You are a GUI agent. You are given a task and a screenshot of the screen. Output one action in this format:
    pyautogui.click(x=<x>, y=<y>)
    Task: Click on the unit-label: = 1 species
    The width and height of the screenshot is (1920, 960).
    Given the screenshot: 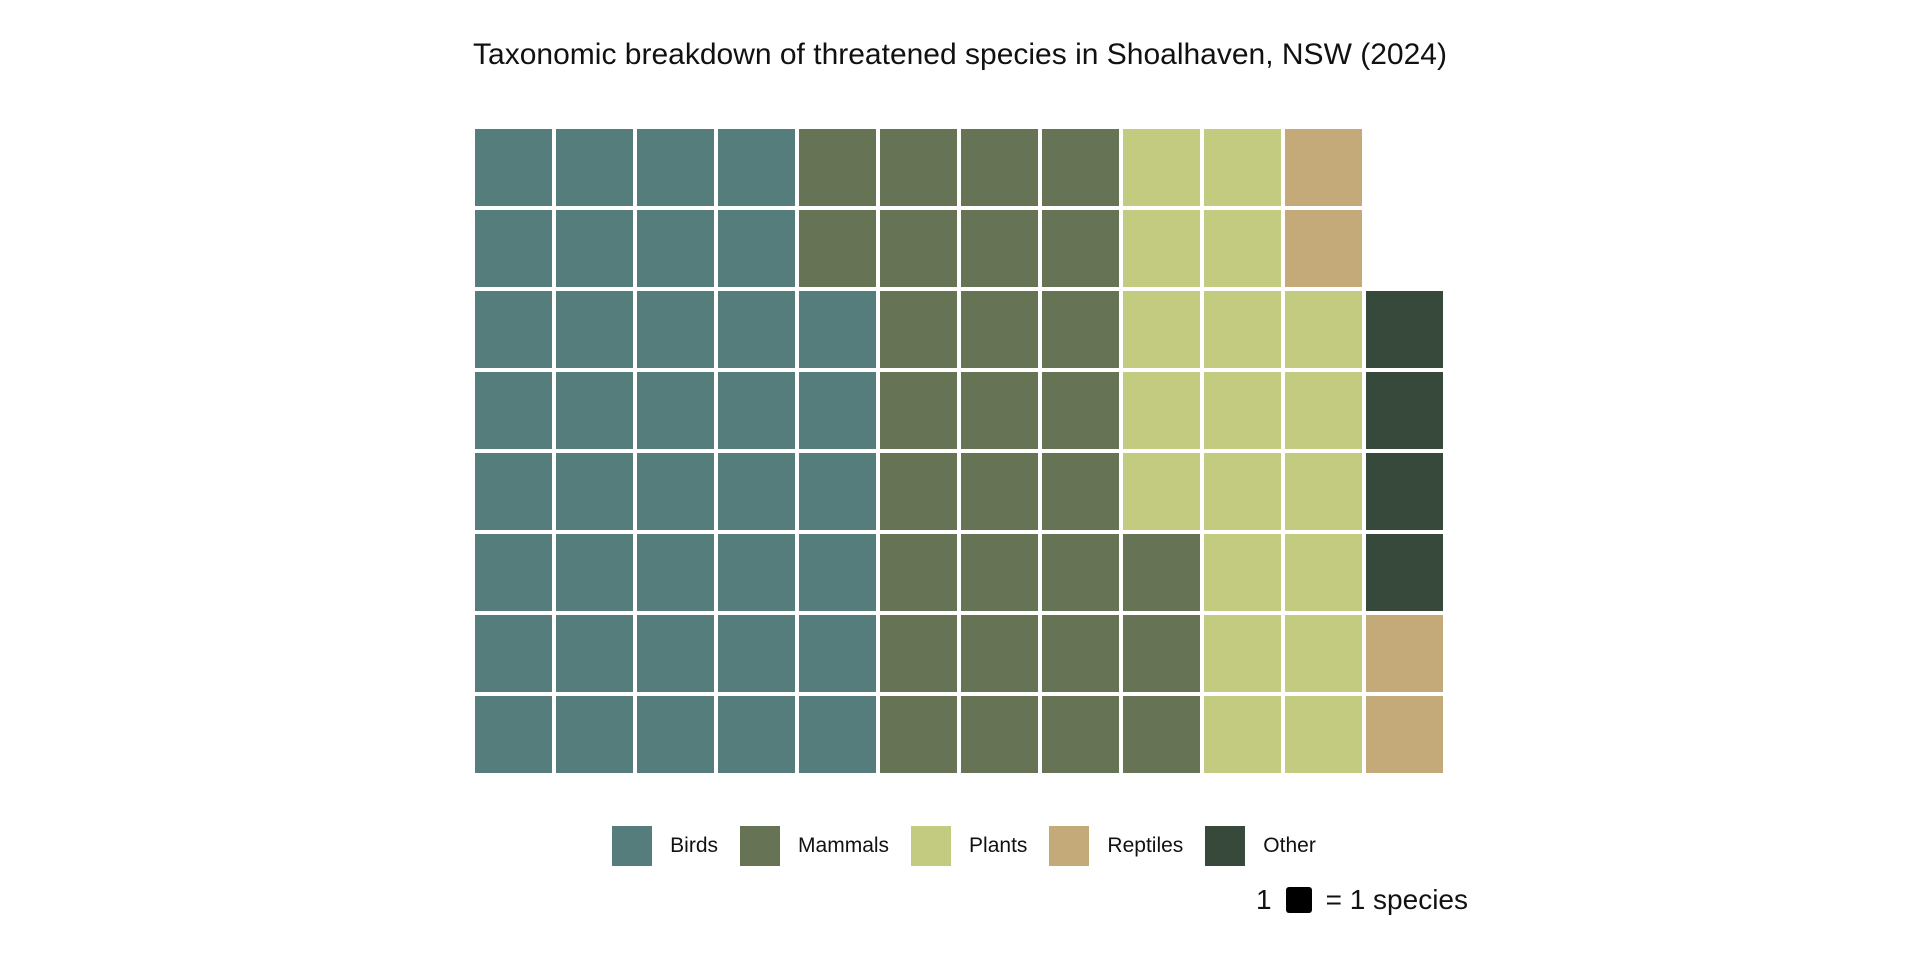 What is the action you would take?
    pyautogui.click(x=1396, y=899)
    